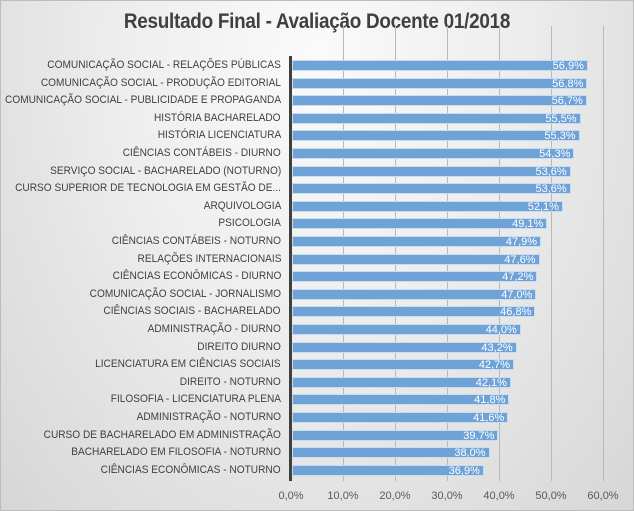 This screenshot has width=634, height=511. What do you see at coordinates (242, 205) in the screenshot?
I see `category-label: ARQUIVOLOGIA` at bounding box center [242, 205].